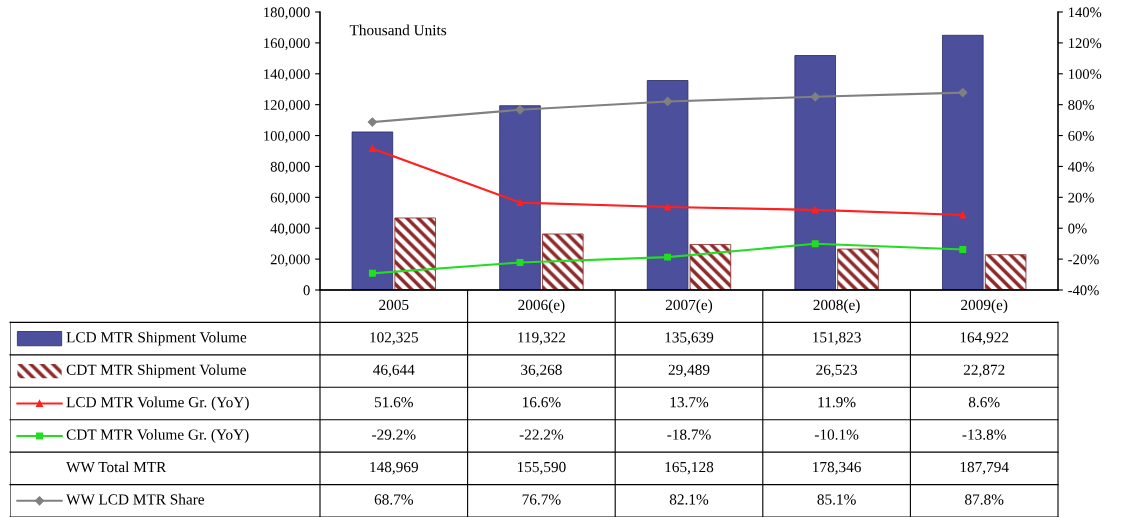 This screenshot has height=517, width=1128. Describe the element at coordinates (394, 434) in the screenshot. I see `data-label: -29.2%` at that location.